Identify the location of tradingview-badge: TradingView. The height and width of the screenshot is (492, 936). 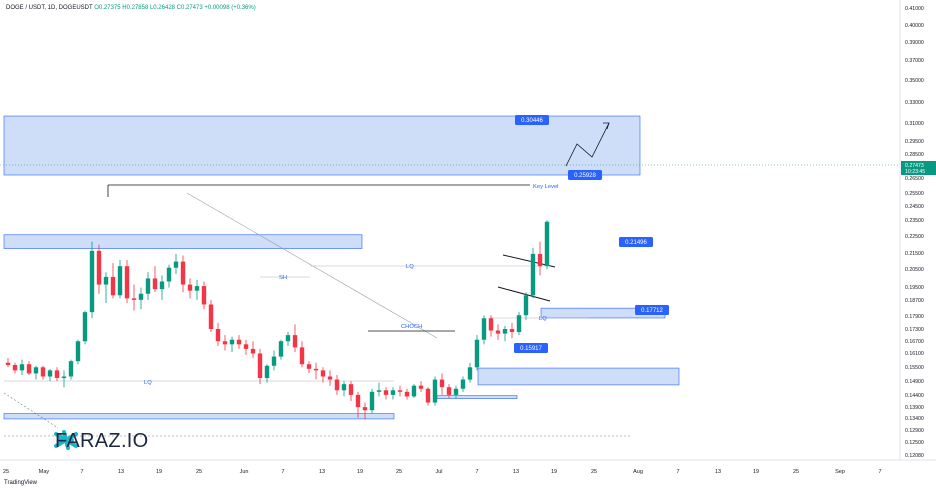
(20, 483).